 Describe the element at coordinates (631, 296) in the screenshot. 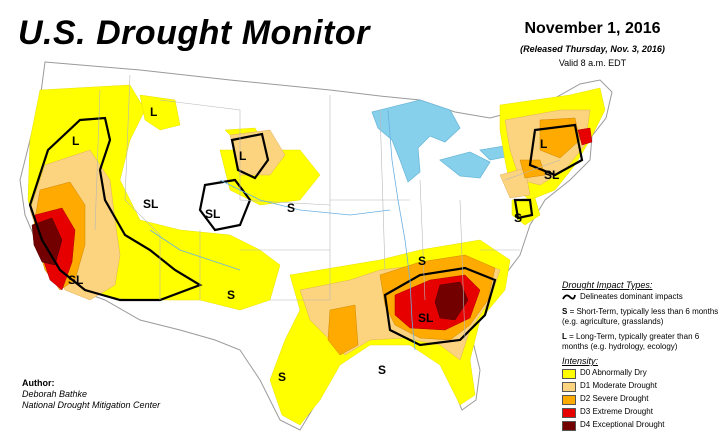

I see `delineates-text: Delineates dominant impacts` at that location.